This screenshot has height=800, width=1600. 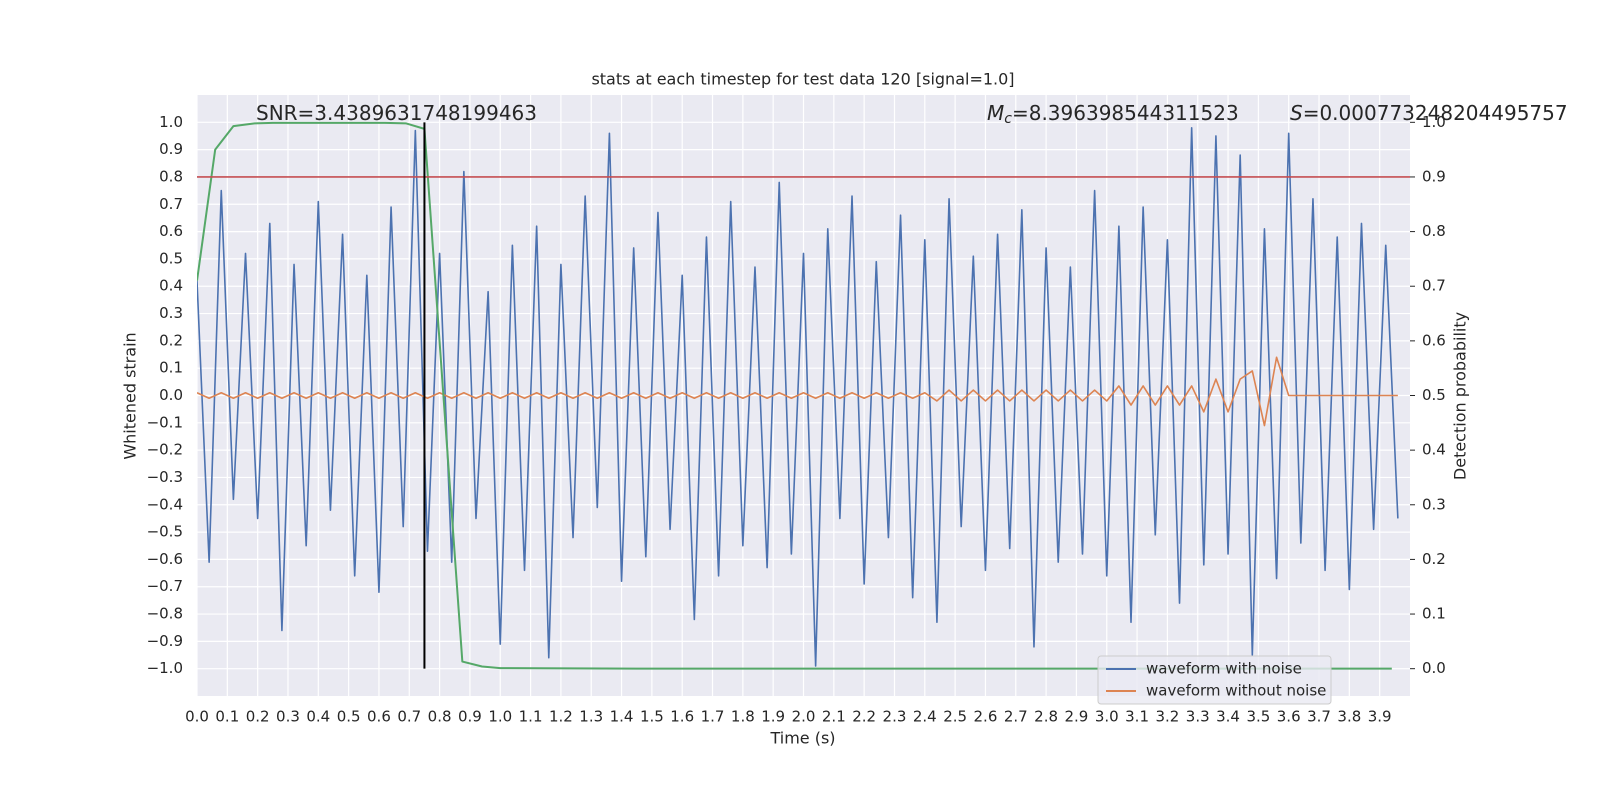 I want to click on y-tick-label: 0.8, so click(x=171, y=176).